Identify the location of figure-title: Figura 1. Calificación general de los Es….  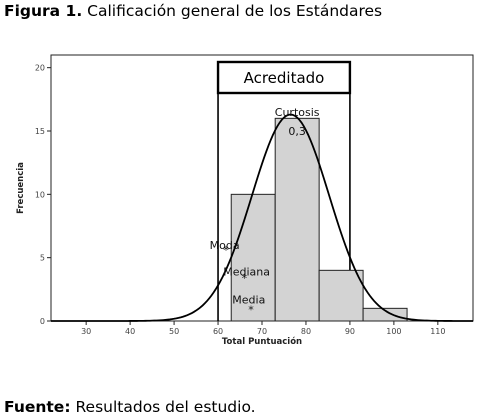
(193, 11).